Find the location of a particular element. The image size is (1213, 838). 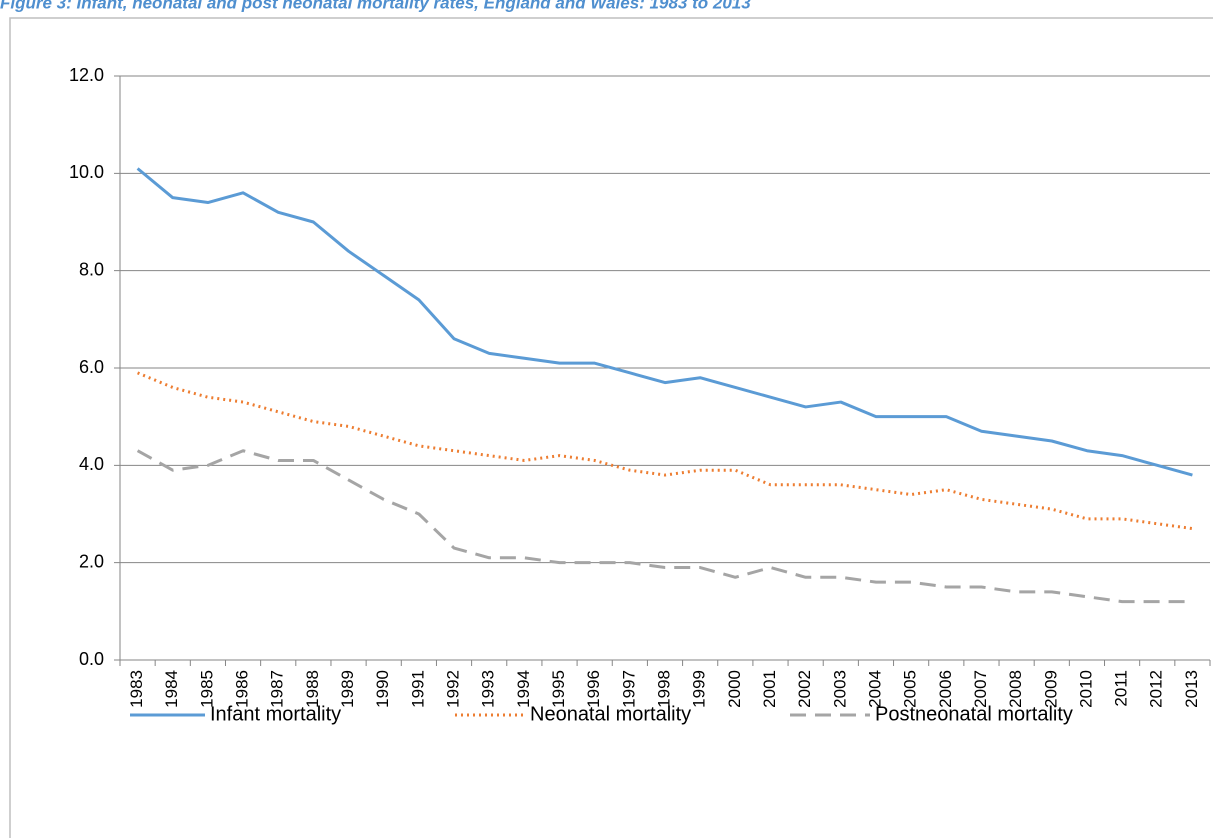

x-tick-label: 2010 is located at coordinates (1085, 689).